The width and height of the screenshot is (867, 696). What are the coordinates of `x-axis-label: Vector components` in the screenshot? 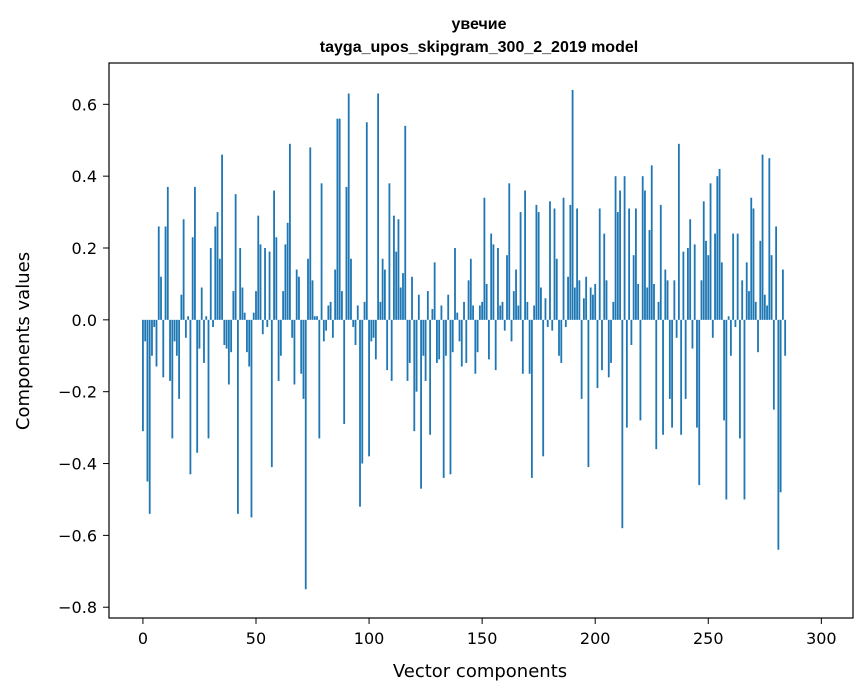 It's located at (480, 671).